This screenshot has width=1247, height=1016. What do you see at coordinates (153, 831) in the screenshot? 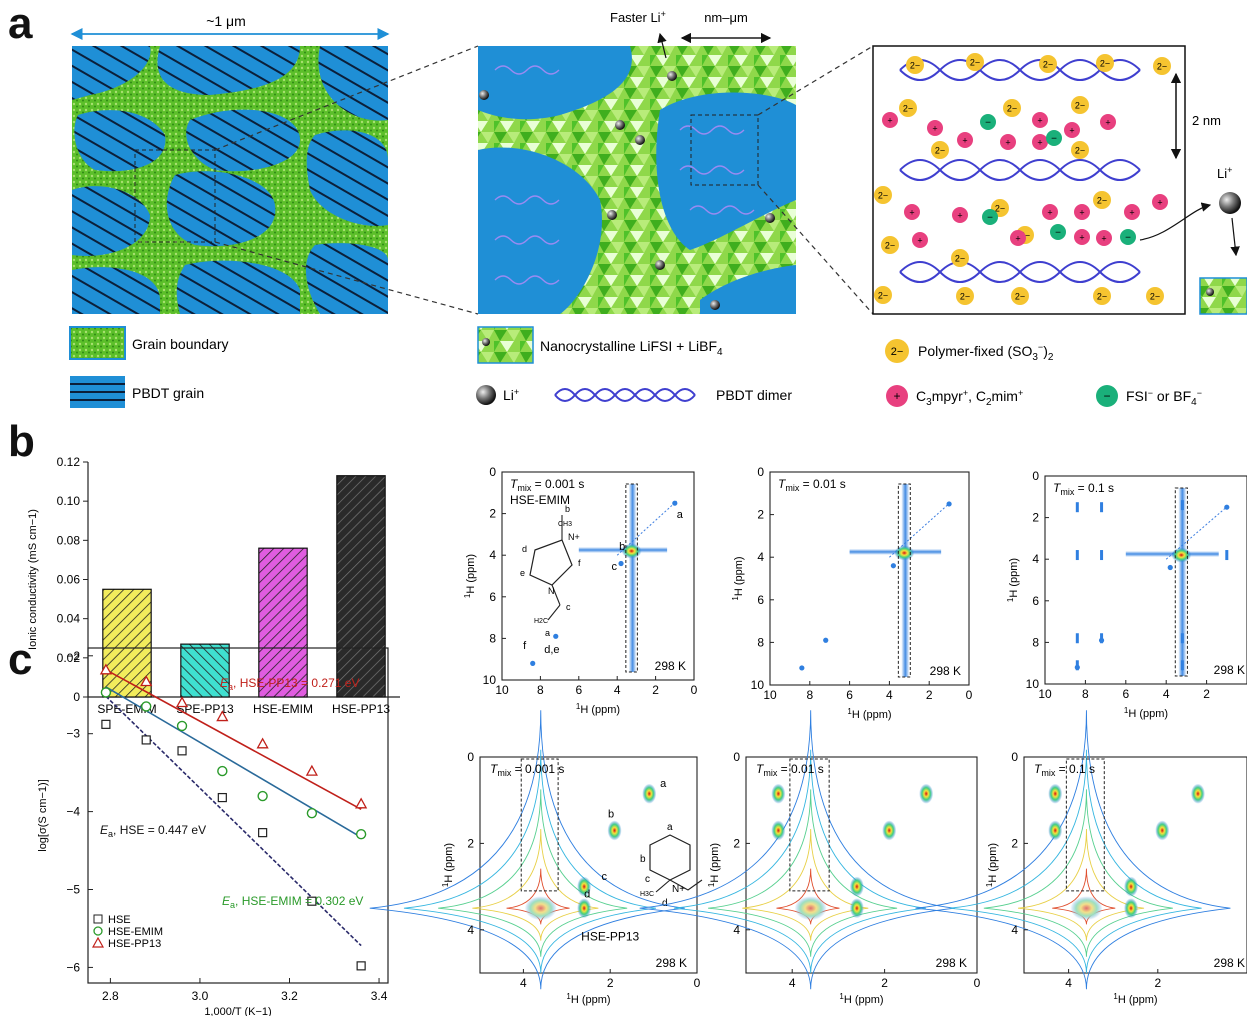
I see `ea-label-hse: Ea, HSE = 0.447 eV` at bounding box center [153, 831].